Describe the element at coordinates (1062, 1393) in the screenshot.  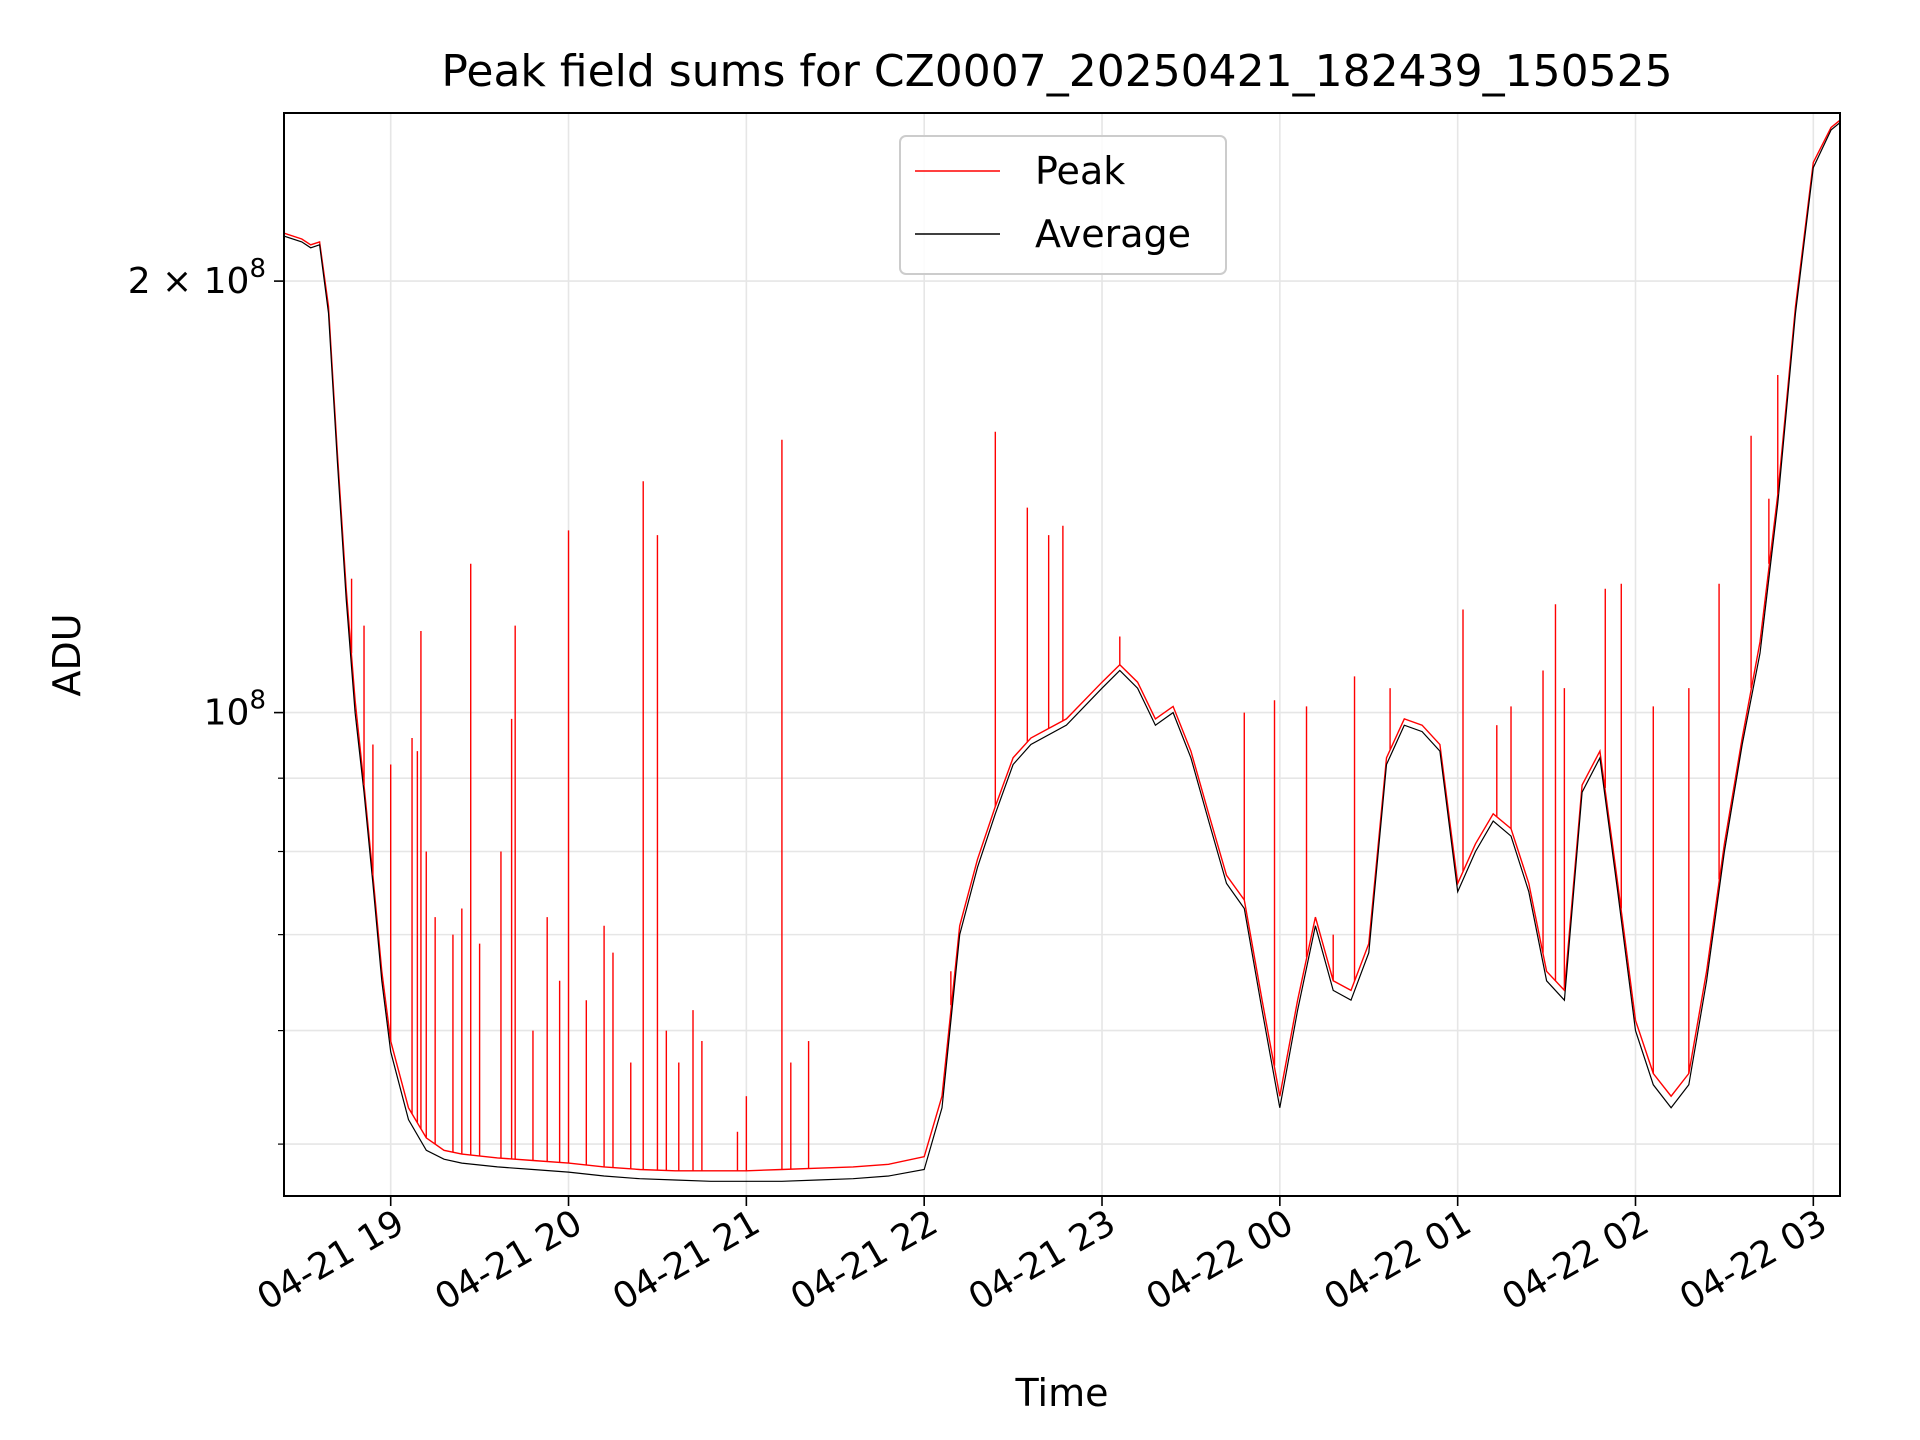
I see `x-axis-title: Time` at that location.